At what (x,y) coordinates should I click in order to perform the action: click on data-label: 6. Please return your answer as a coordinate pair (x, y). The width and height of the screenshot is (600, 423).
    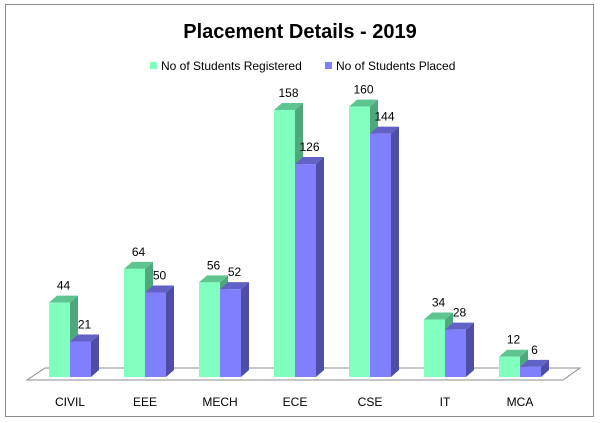
    Looking at the image, I should click on (534, 350).